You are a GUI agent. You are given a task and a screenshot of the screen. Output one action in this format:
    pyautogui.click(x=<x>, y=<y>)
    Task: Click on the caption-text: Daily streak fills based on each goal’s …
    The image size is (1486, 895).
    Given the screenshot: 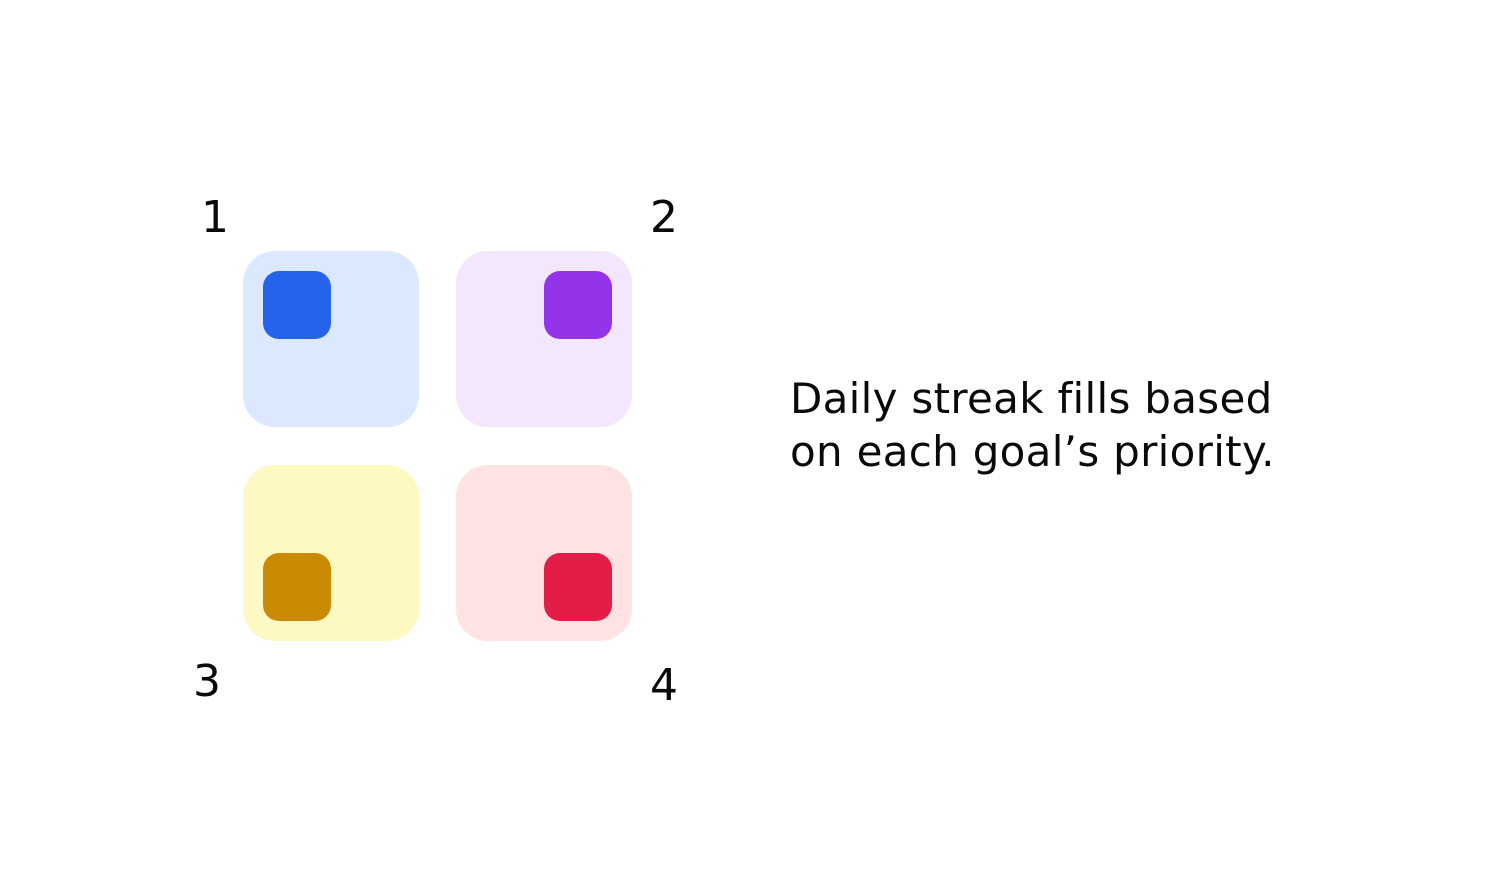 What is the action you would take?
    pyautogui.click(x=1032, y=425)
    